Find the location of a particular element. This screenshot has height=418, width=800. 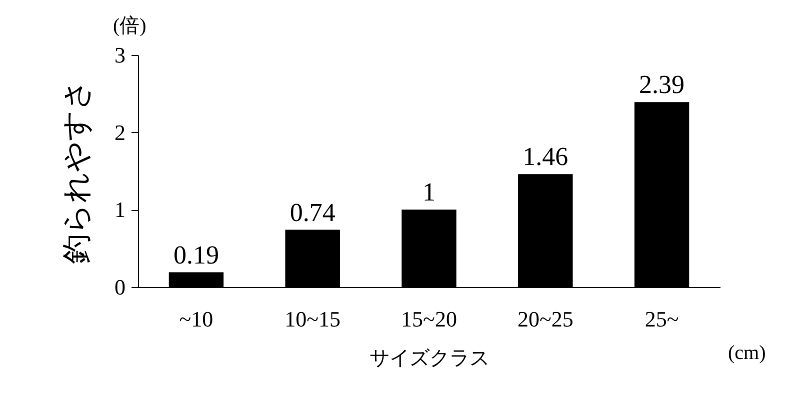

data-label: 2.39 is located at coordinates (662, 85).